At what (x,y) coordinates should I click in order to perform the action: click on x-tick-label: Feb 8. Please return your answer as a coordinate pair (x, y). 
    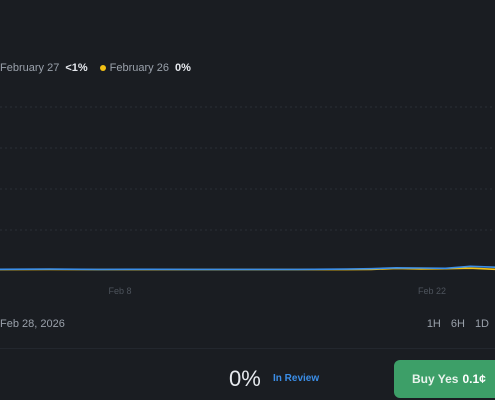
    Looking at the image, I should click on (119, 291).